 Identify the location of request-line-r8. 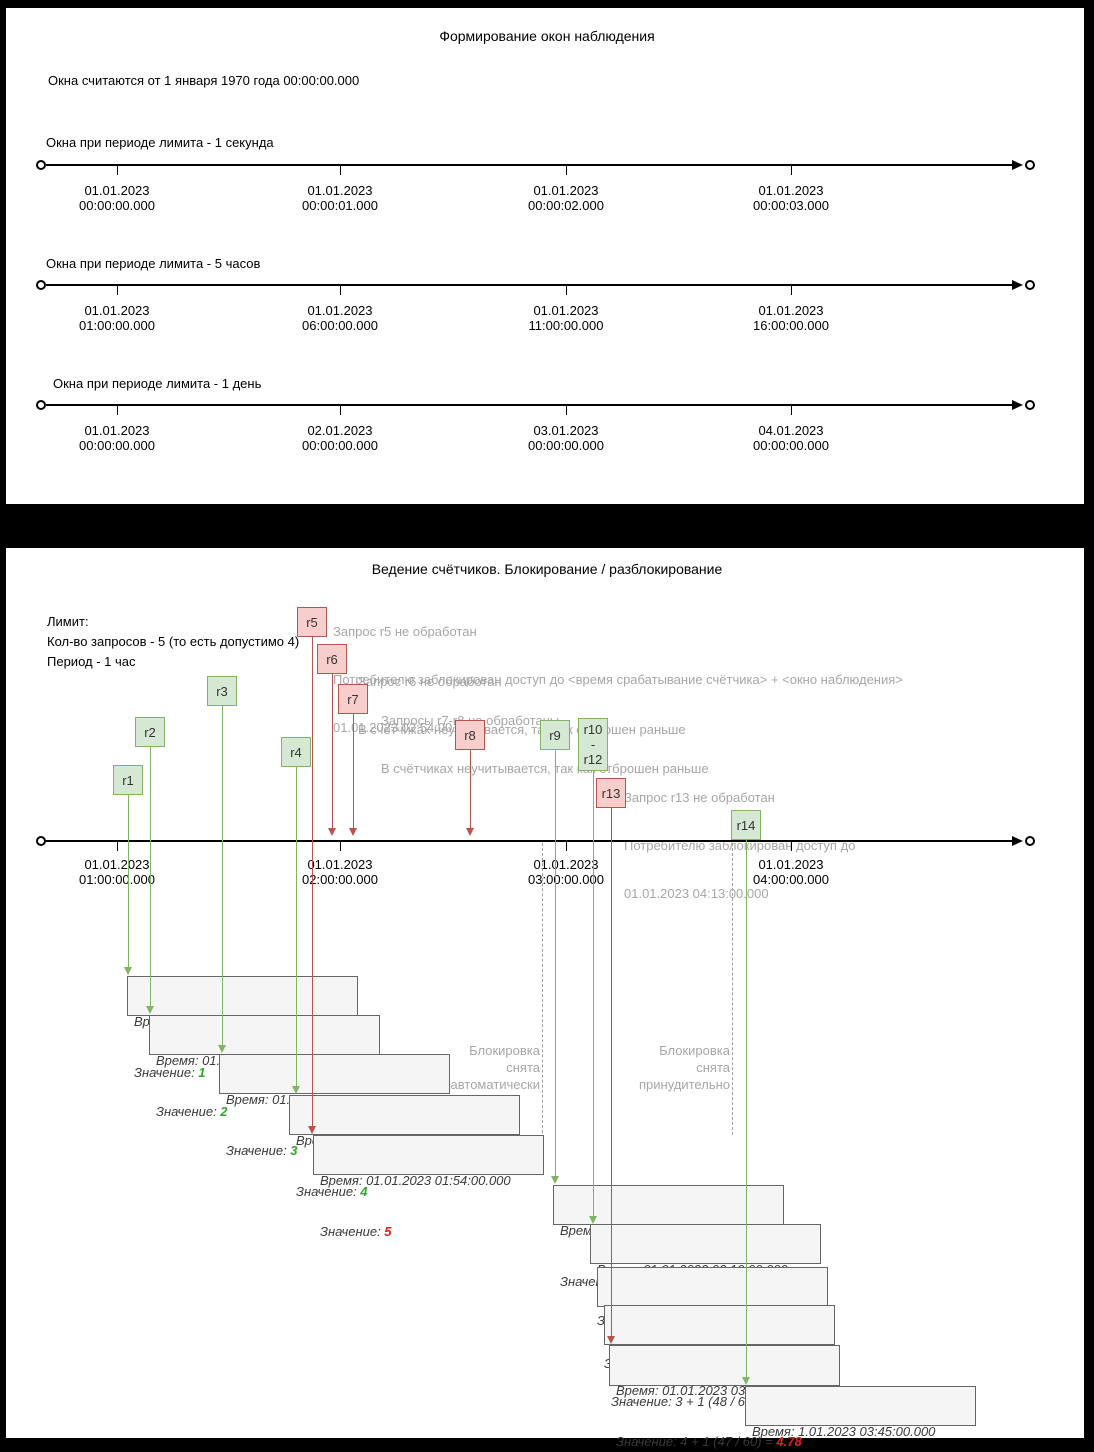
(470, 789).